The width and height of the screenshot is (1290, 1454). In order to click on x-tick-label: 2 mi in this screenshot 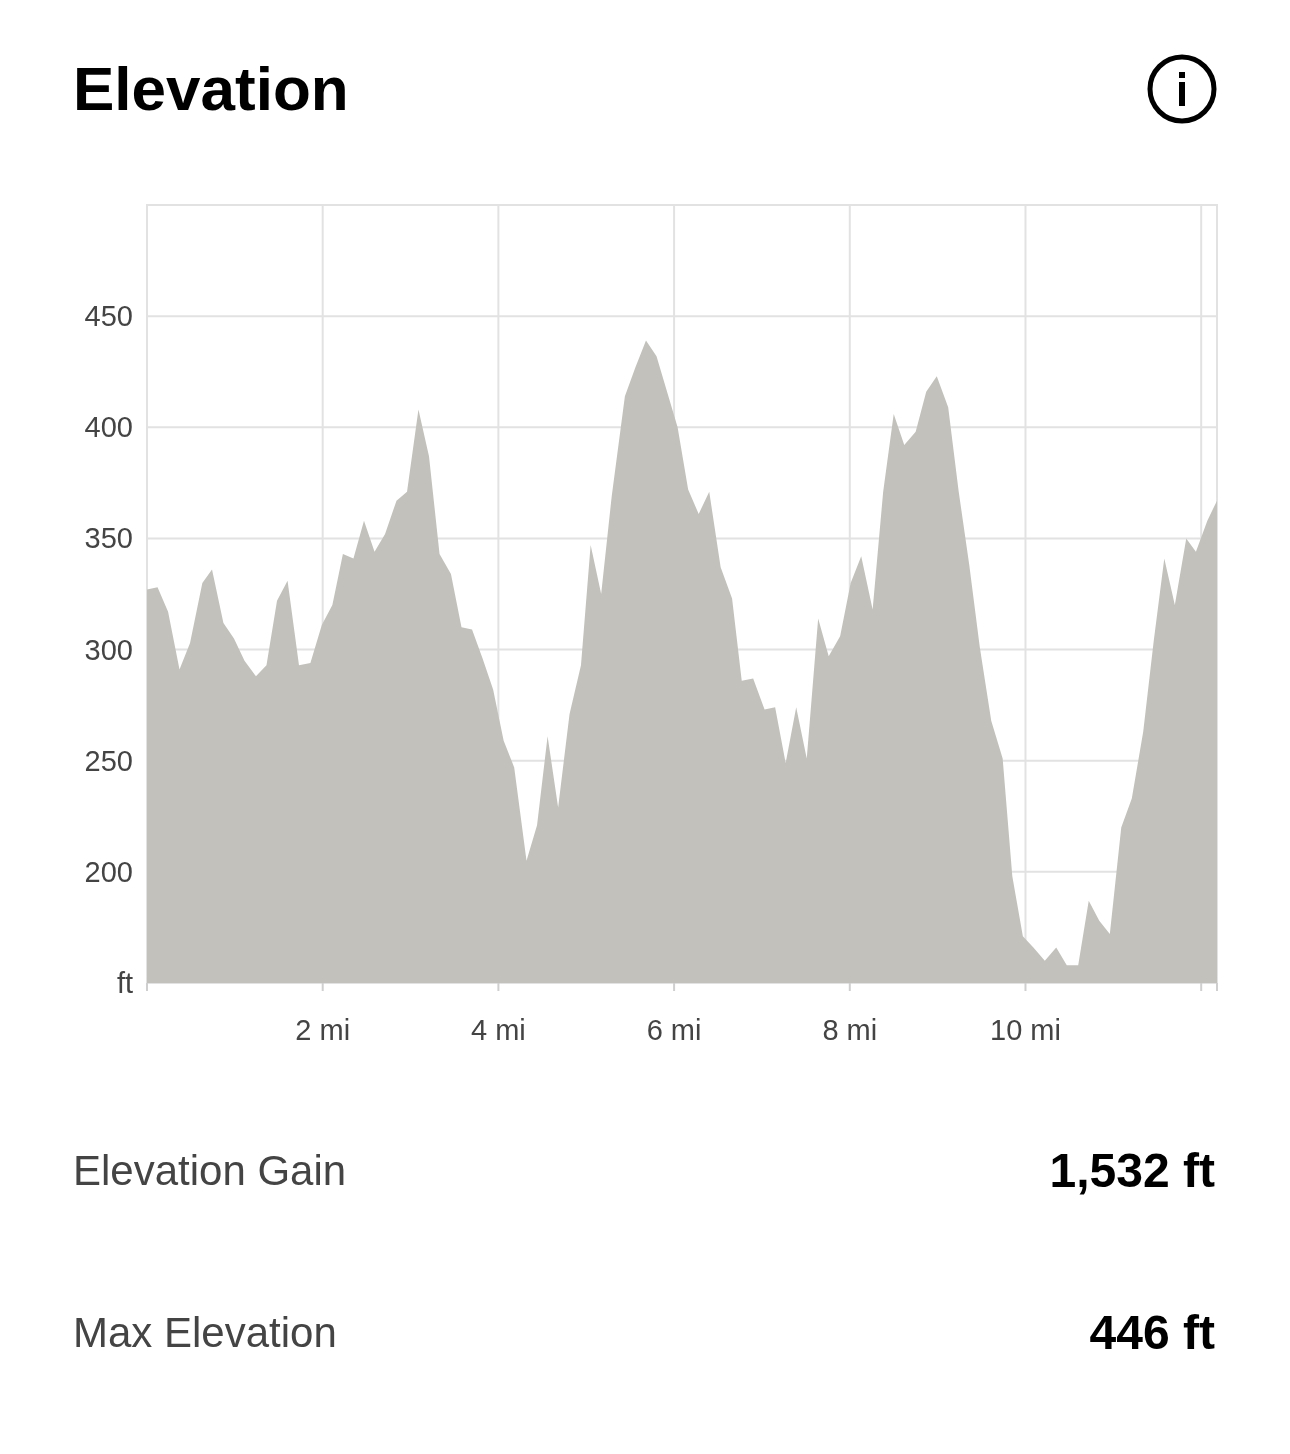, I will do `click(323, 1030)`.